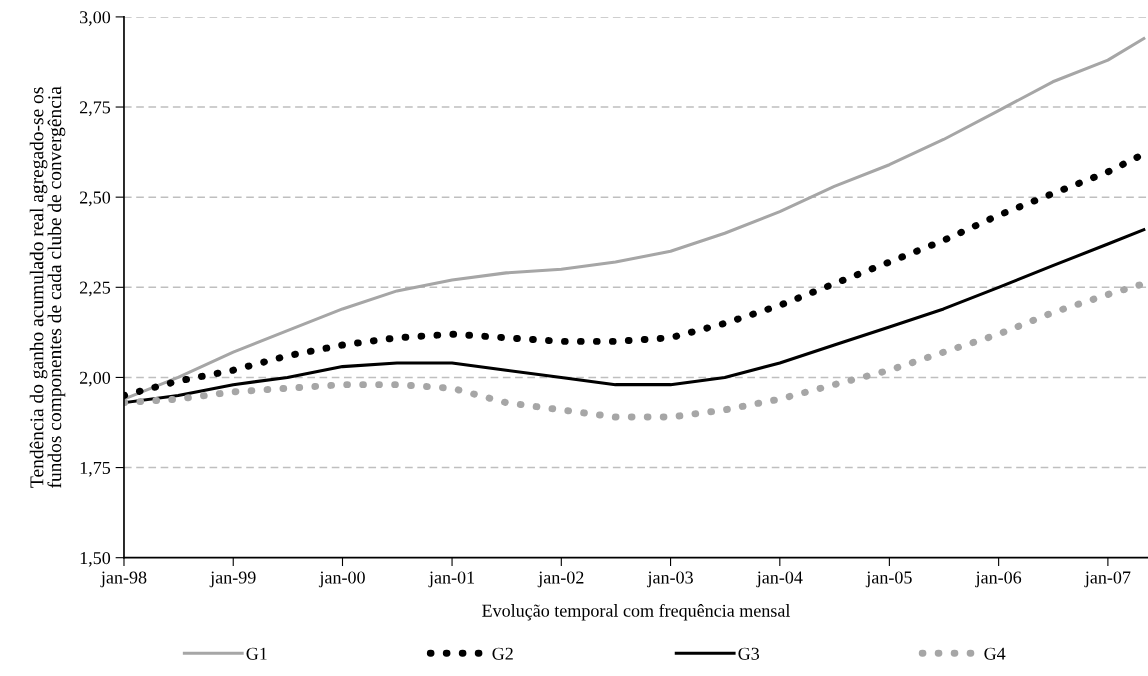  Describe the element at coordinates (995, 653) in the screenshot. I see `legend-label: G4` at that location.